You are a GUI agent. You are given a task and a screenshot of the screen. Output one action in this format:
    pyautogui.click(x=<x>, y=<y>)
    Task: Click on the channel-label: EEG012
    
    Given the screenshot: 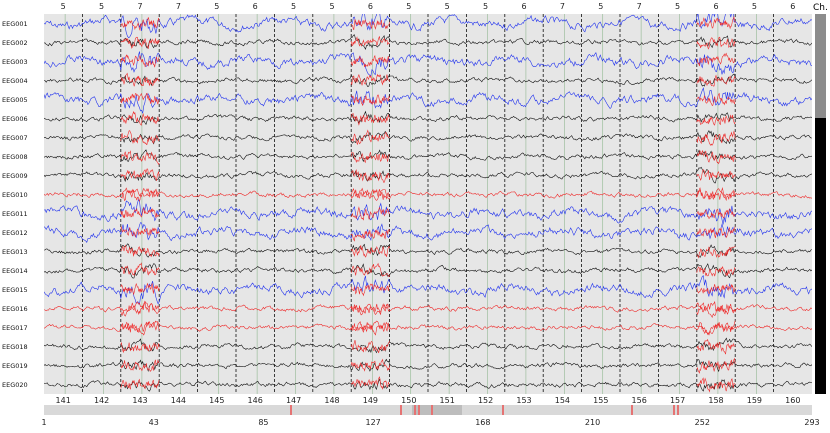 What is the action you would take?
    pyautogui.click(x=15, y=232)
    